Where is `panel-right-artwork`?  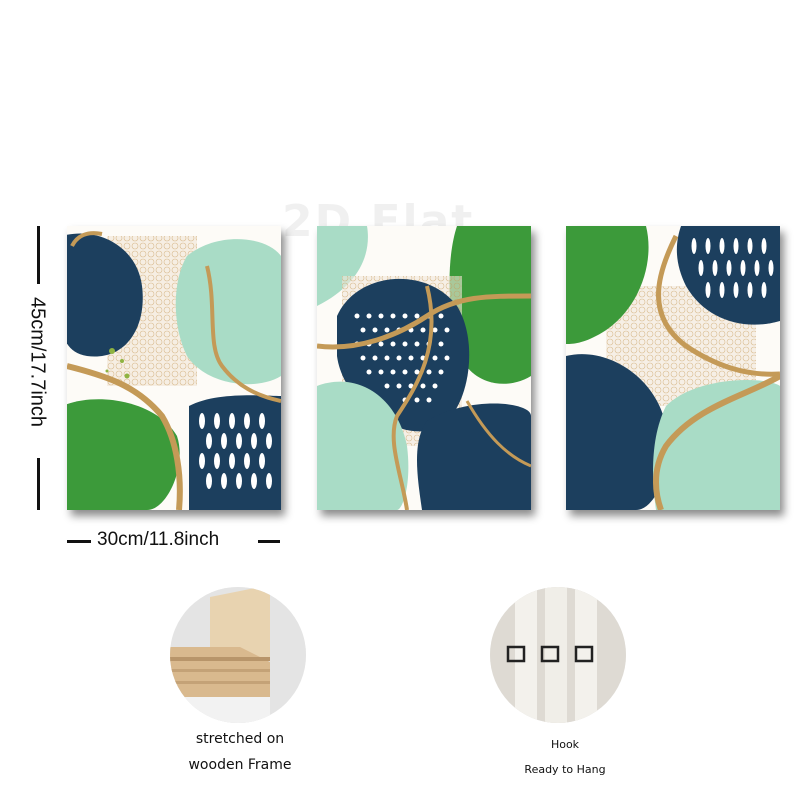
panel-right-artwork is located at coordinates (673, 368).